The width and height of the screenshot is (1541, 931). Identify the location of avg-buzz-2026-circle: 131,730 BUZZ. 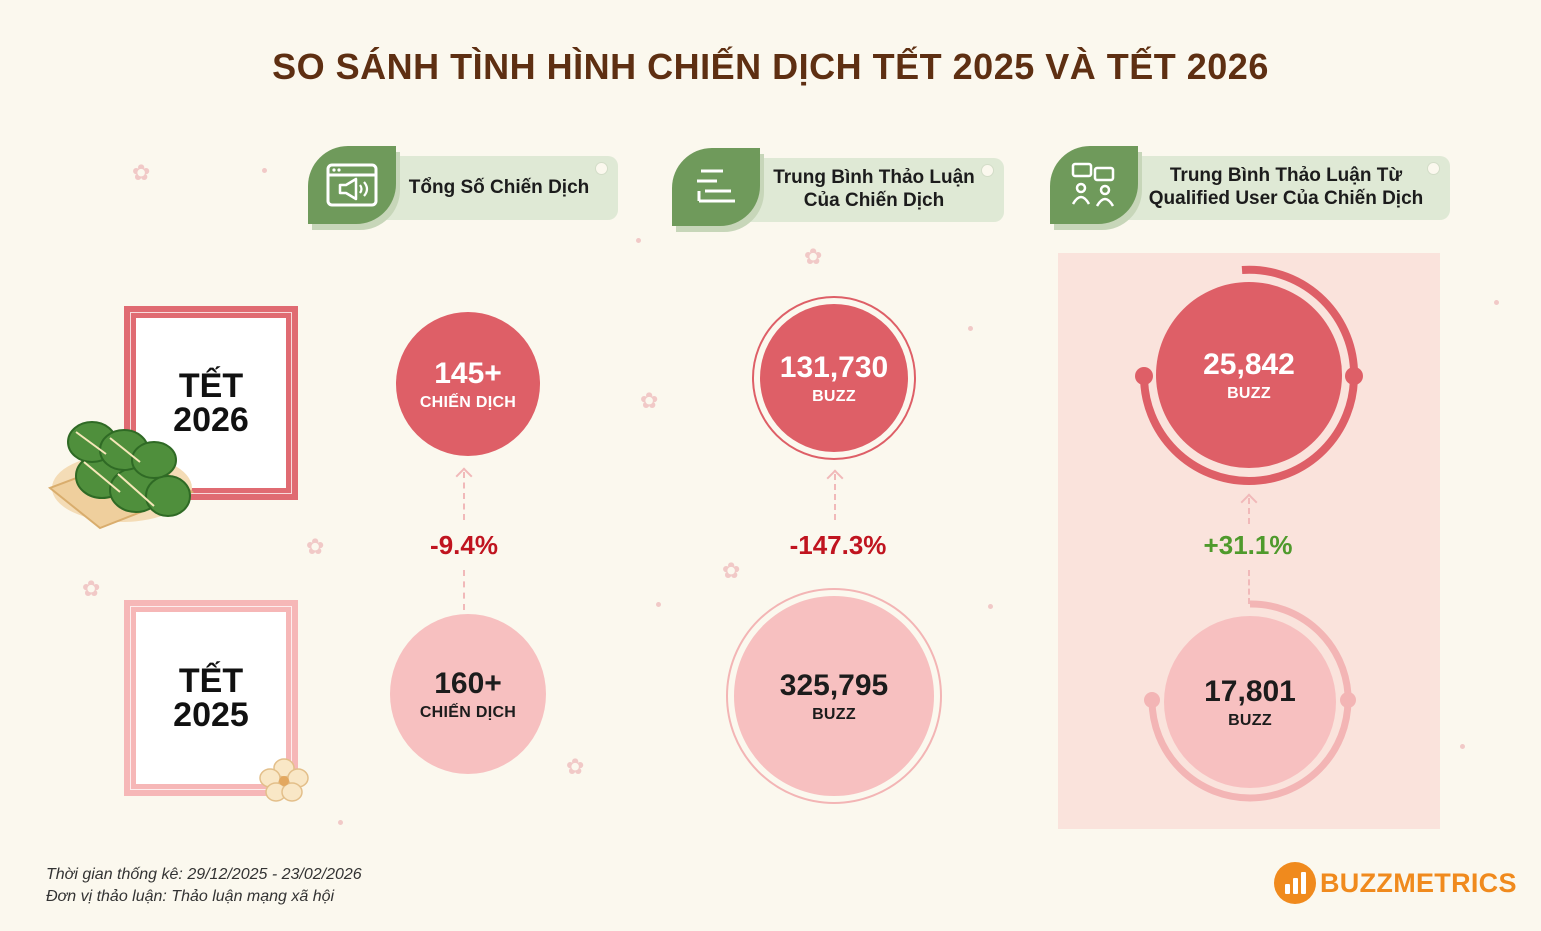
(834, 378).